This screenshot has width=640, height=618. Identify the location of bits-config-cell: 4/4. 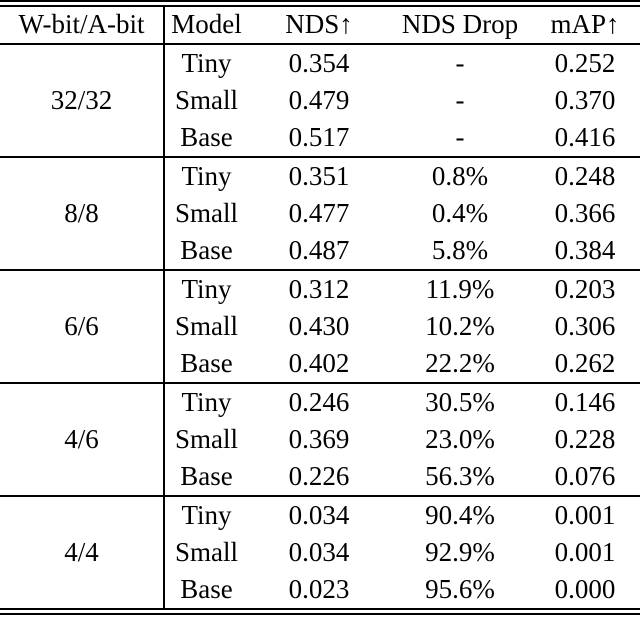
(82, 553).